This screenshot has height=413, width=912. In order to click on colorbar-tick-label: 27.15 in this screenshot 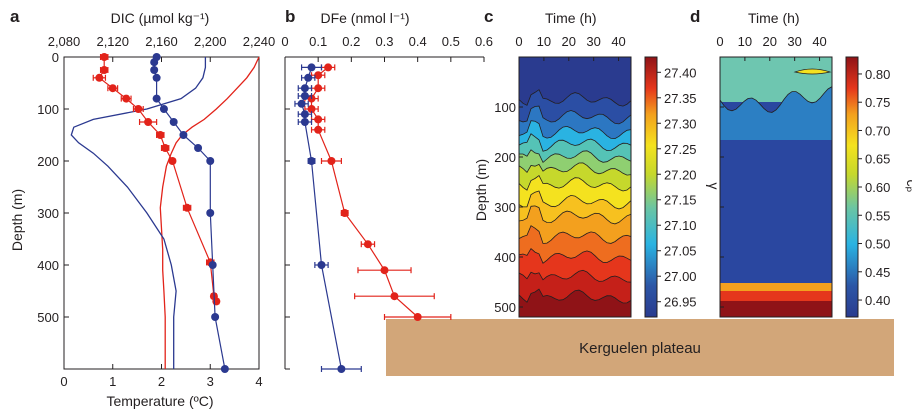, I will do `click(680, 200)`.